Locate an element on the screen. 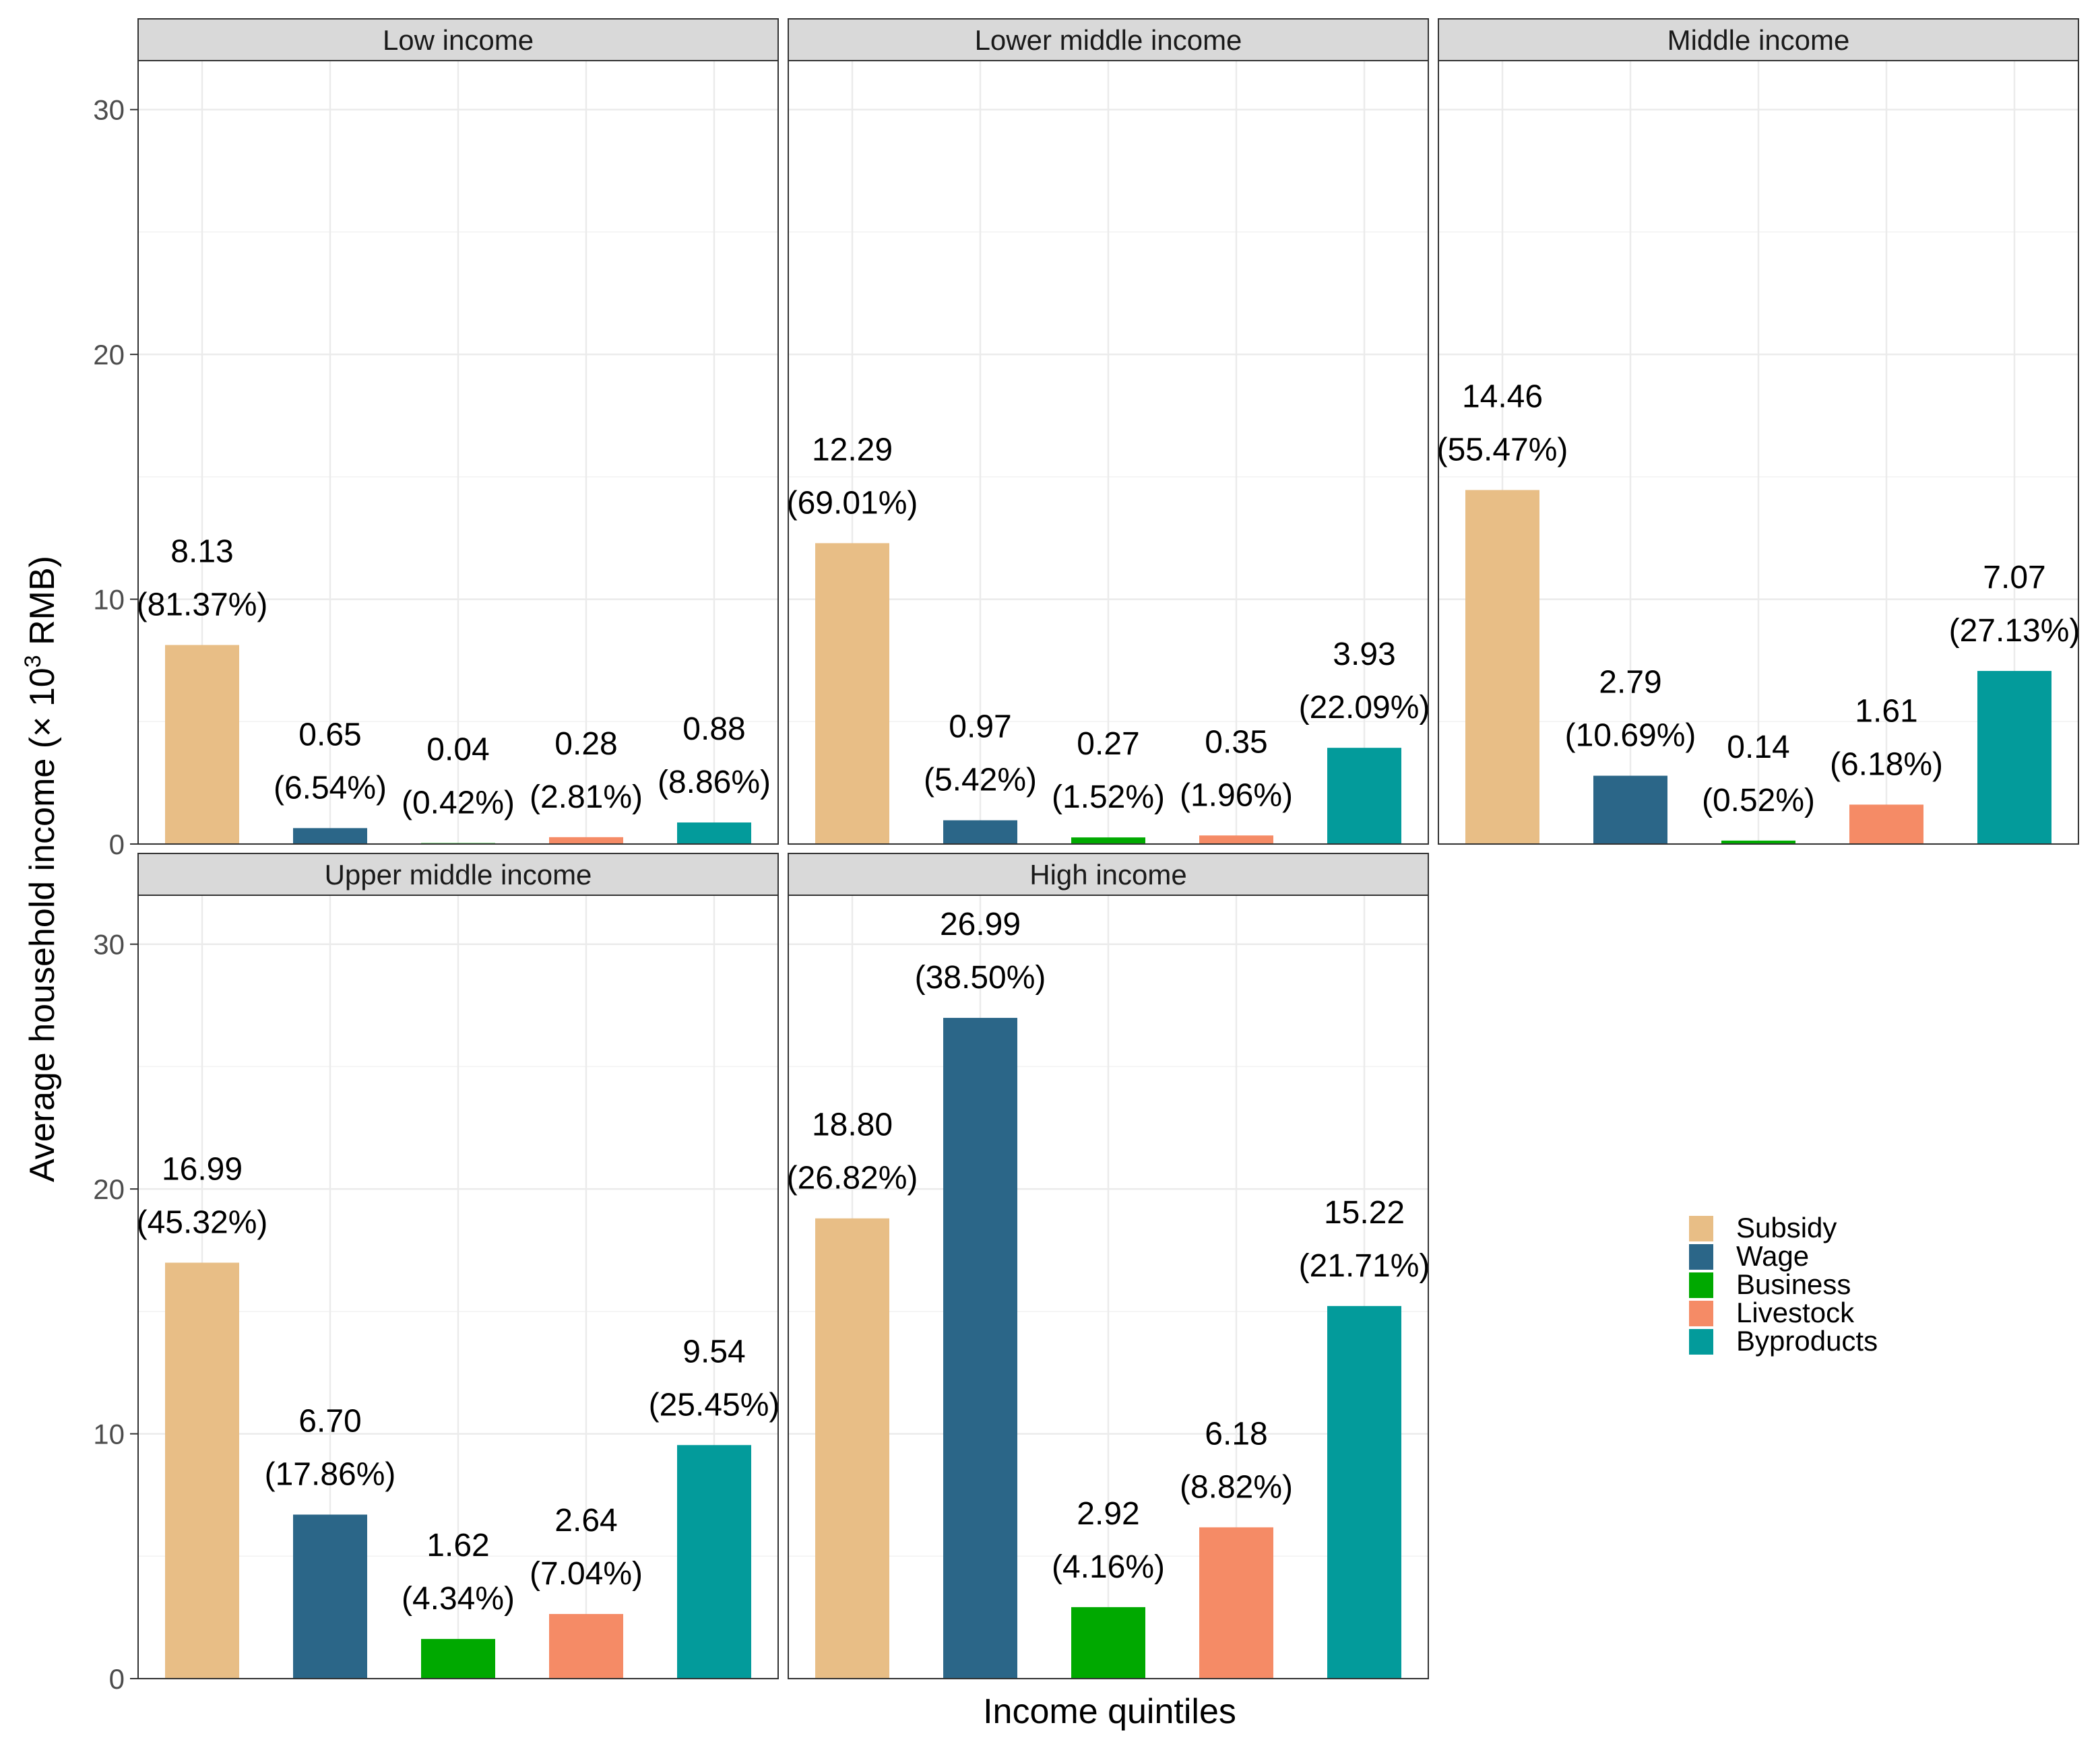  bar-value-label: 0.04 is located at coordinates (457, 750).